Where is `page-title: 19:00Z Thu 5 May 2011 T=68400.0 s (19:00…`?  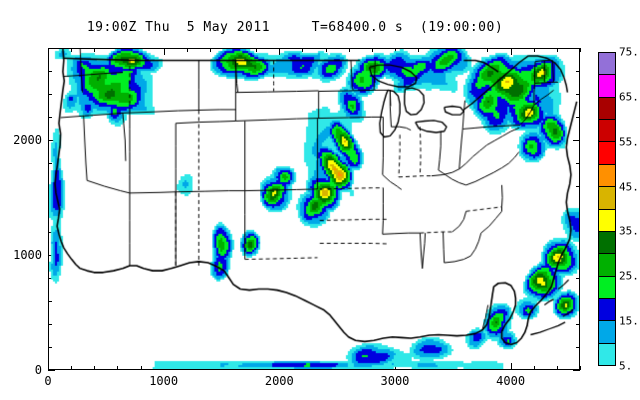 page-title: 19:00Z Thu 5 May 2011 T=68400.0 s (19:00… is located at coordinates (295, 27).